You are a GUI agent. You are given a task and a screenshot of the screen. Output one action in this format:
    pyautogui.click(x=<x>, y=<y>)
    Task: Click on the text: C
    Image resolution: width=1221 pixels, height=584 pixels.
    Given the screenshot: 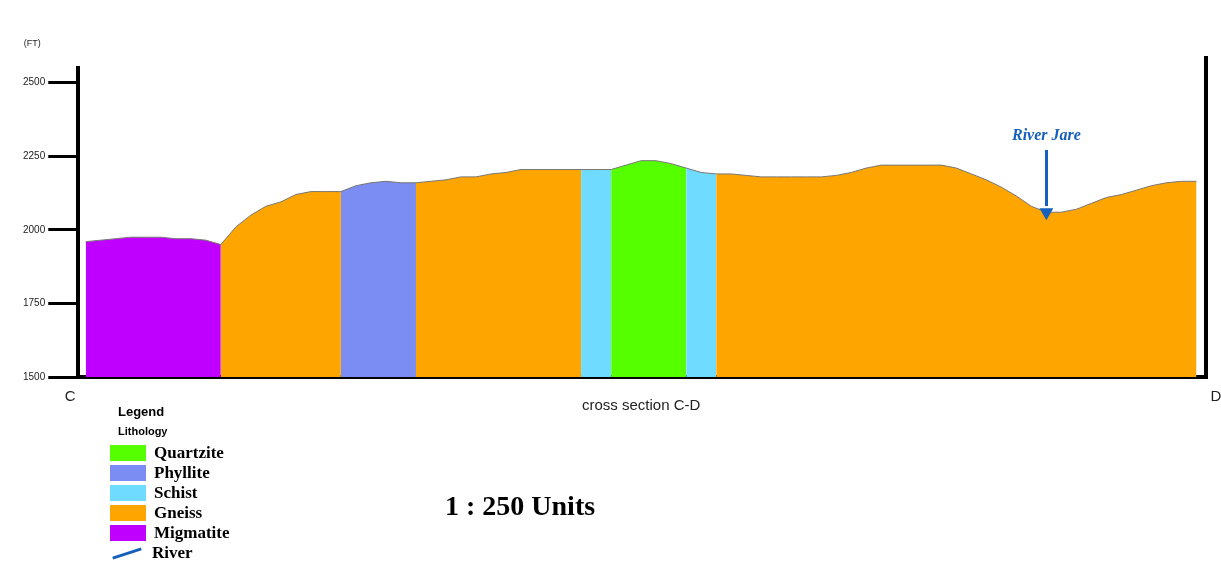 What is the action you would take?
    pyautogui.click(x=70, y=395)
    